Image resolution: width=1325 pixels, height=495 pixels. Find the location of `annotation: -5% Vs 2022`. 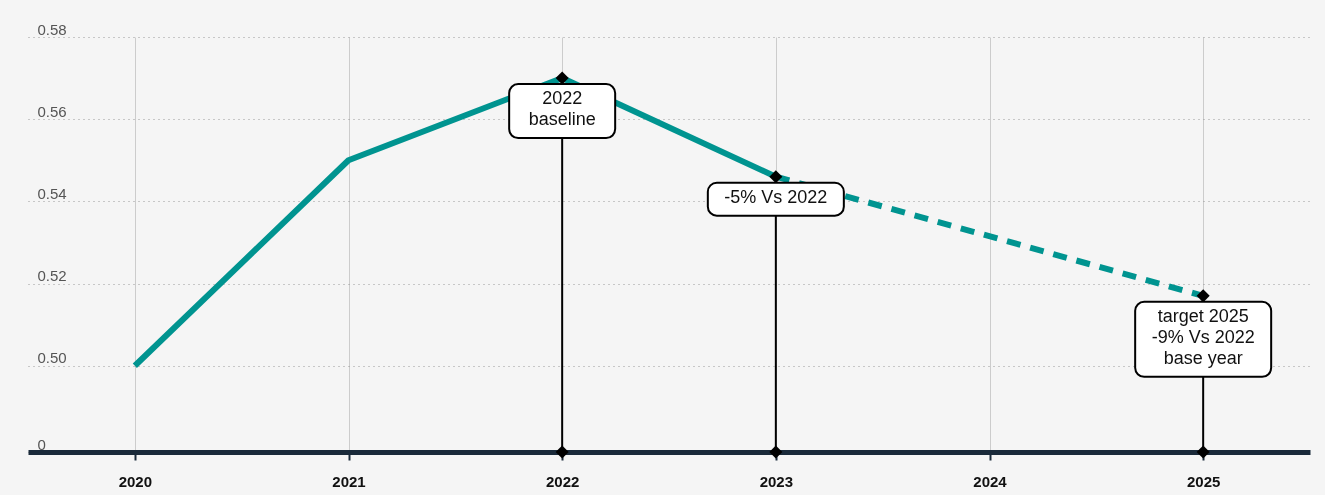

annotation: -5% Vs 2022 is located at coordinates (776, 196).